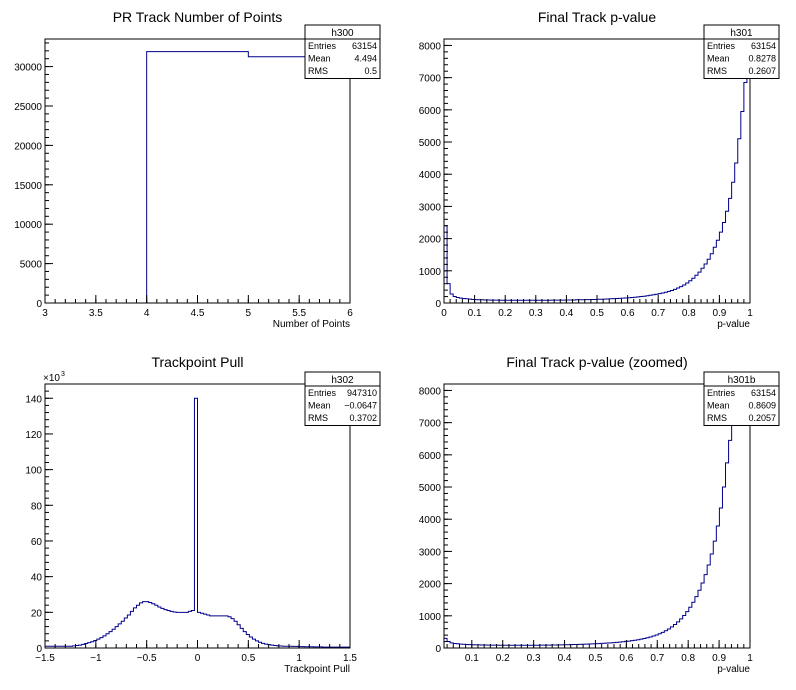 The image size is (796, 690). Describe the element at coordinates (28, 186) in the screenshot. I see `y-tick-label: 15000` at that location.